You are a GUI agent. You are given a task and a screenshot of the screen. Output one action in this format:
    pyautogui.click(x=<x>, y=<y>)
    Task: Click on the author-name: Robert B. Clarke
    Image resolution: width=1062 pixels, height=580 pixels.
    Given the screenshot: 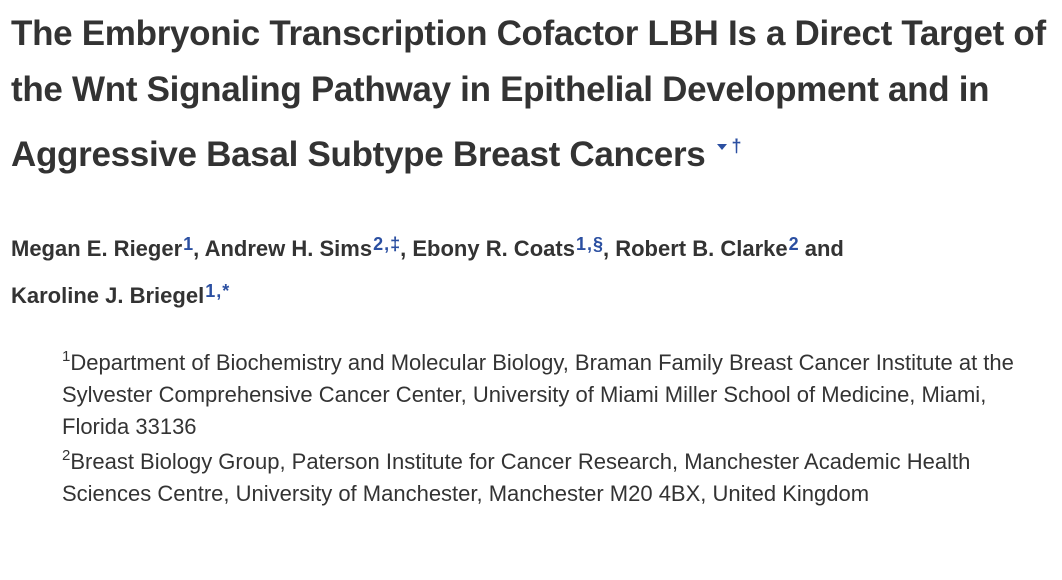 What is the action you would take?
    pyautogui.click(x=701, y=248)
    